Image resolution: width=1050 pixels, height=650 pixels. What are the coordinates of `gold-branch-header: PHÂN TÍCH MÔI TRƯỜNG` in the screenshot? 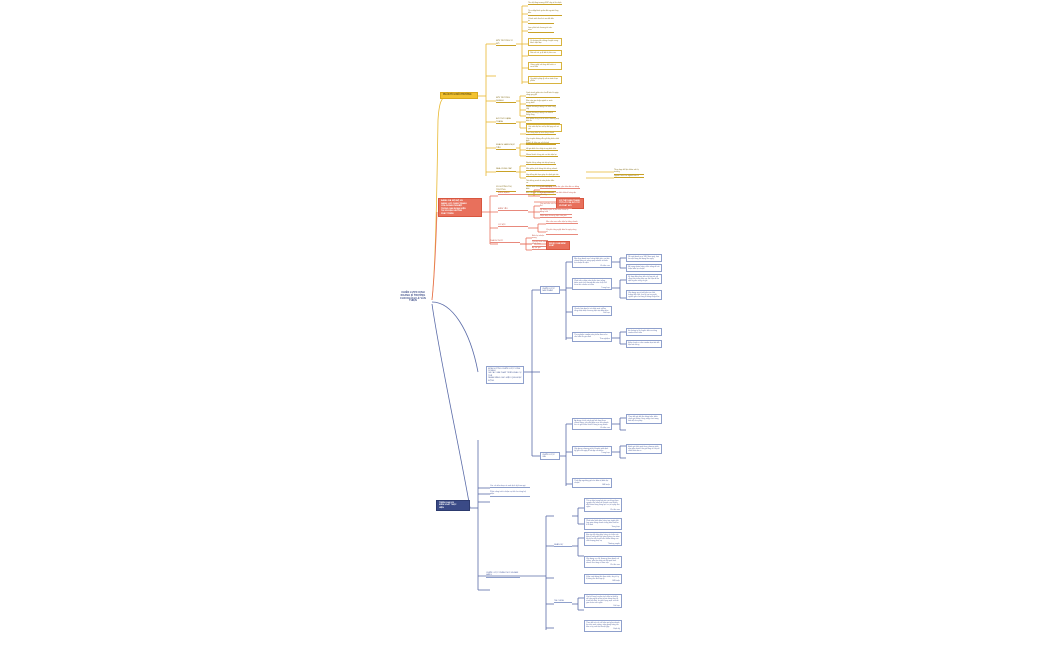 It's located at (459, 95).